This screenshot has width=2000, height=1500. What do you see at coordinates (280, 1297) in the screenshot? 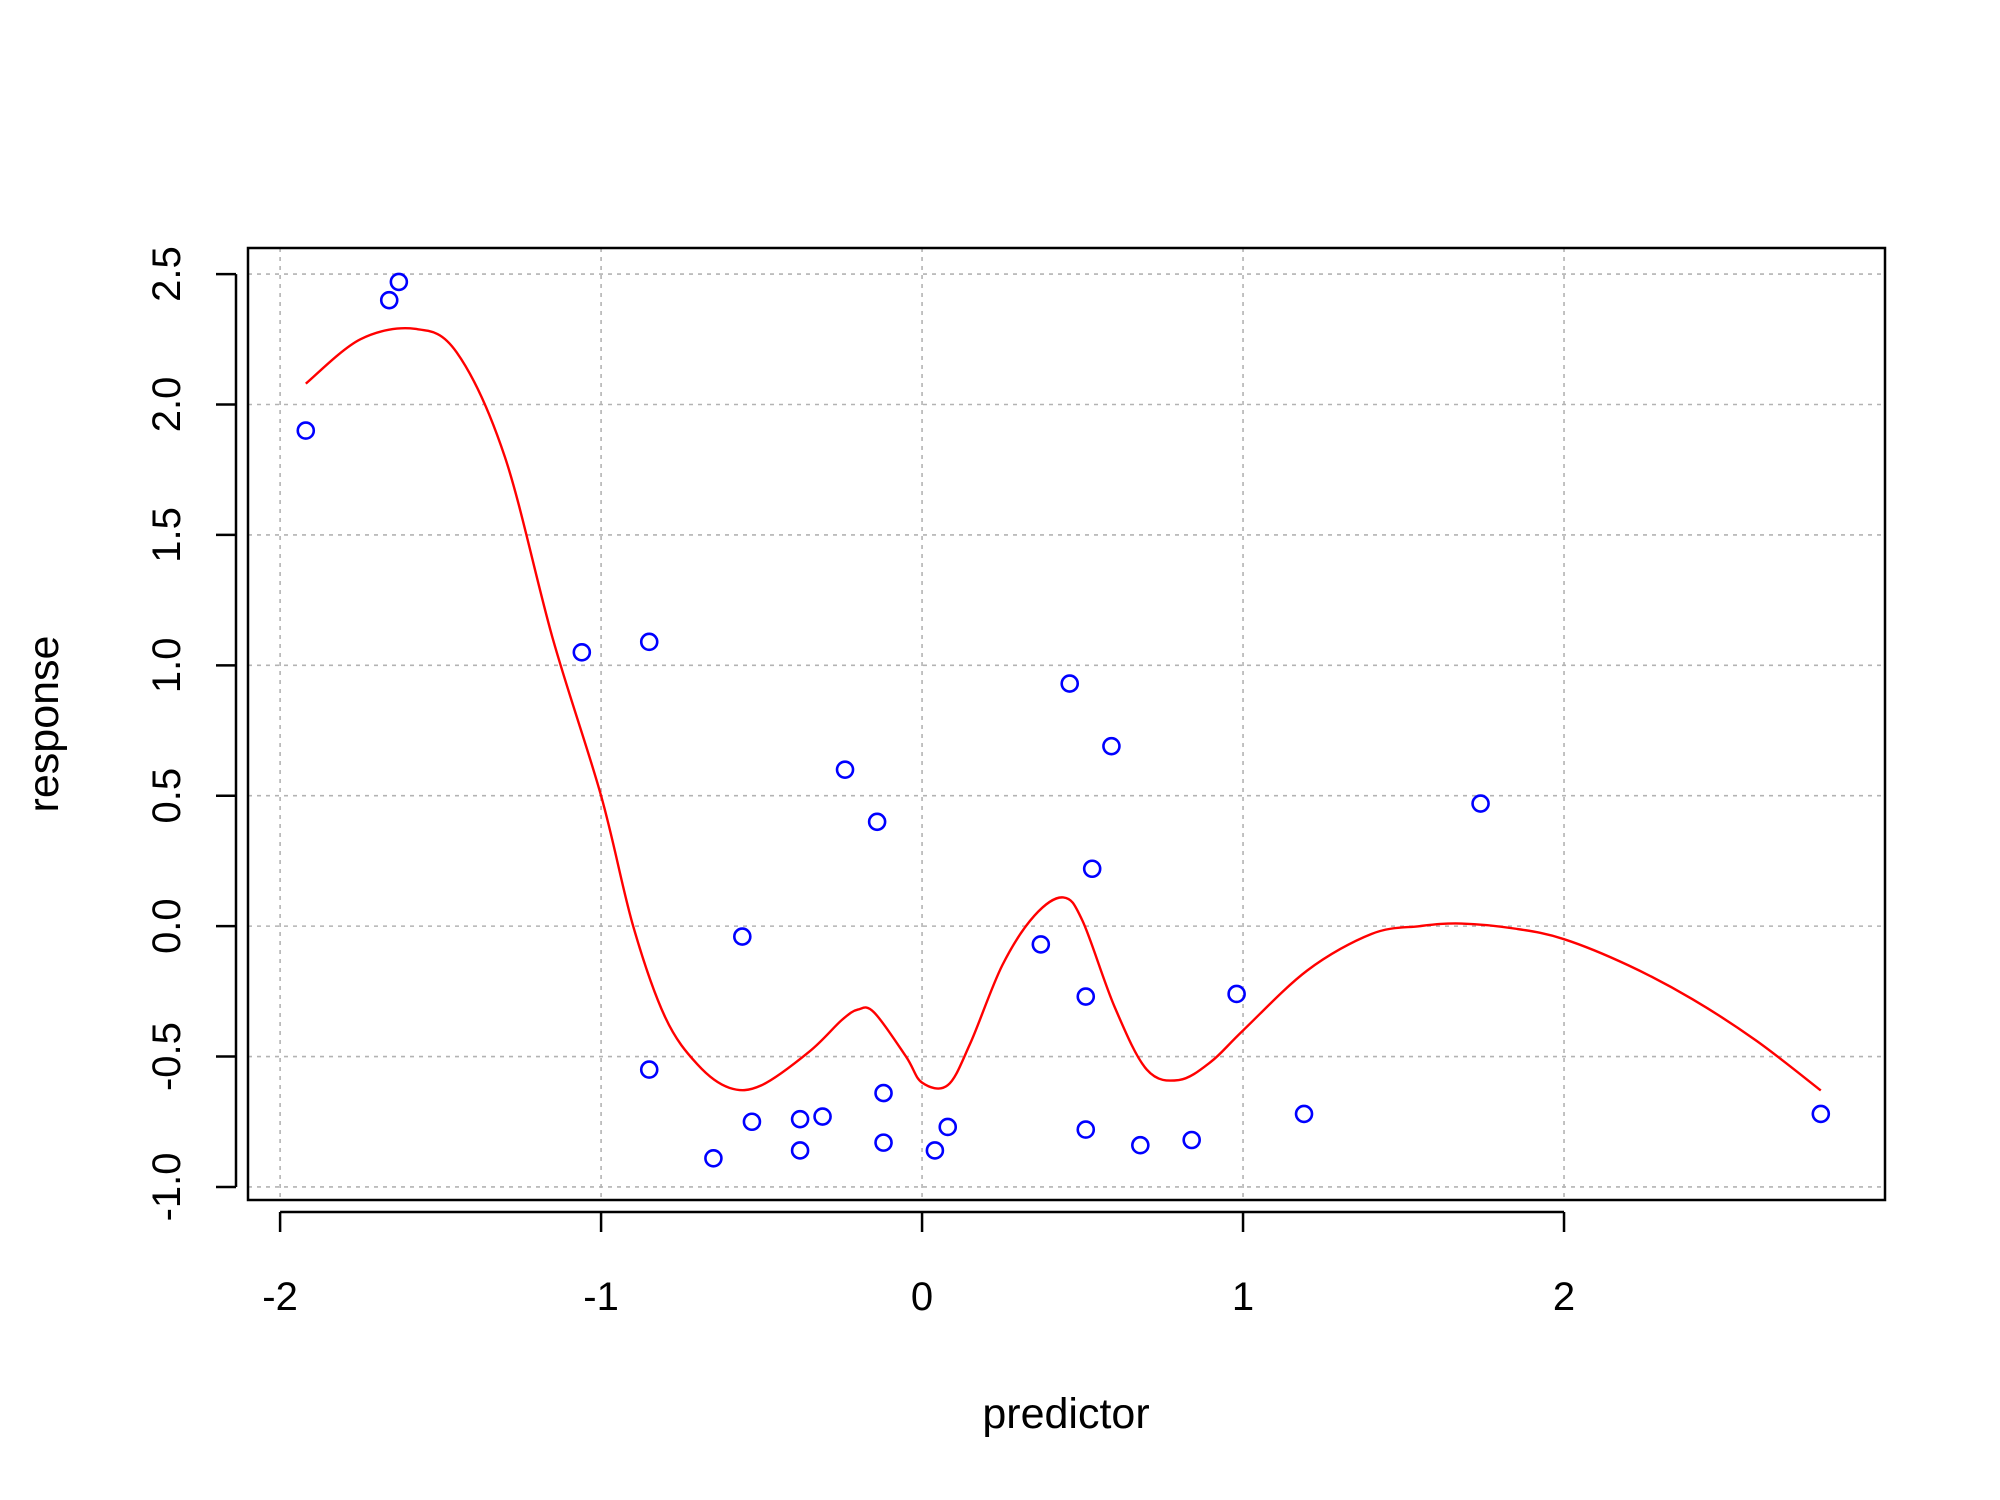
I see `x-tick-label: -2` at bounding box center [280, 1297].